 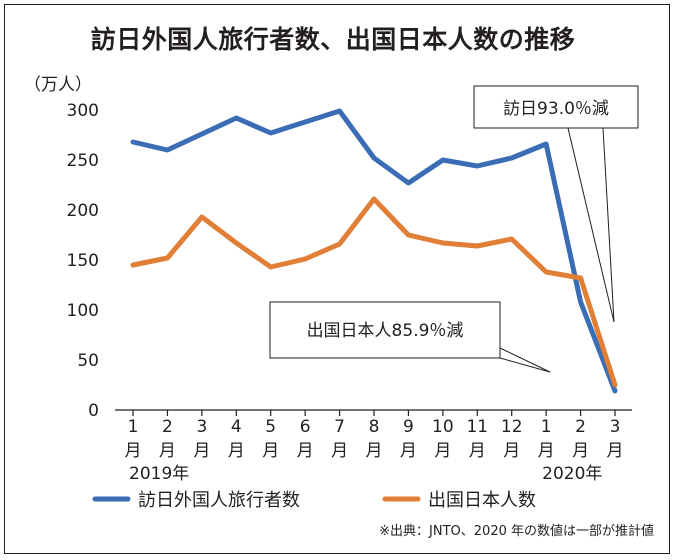 I want to click on y-axis-unit-label: （万人）, so click(x=58, y=85).